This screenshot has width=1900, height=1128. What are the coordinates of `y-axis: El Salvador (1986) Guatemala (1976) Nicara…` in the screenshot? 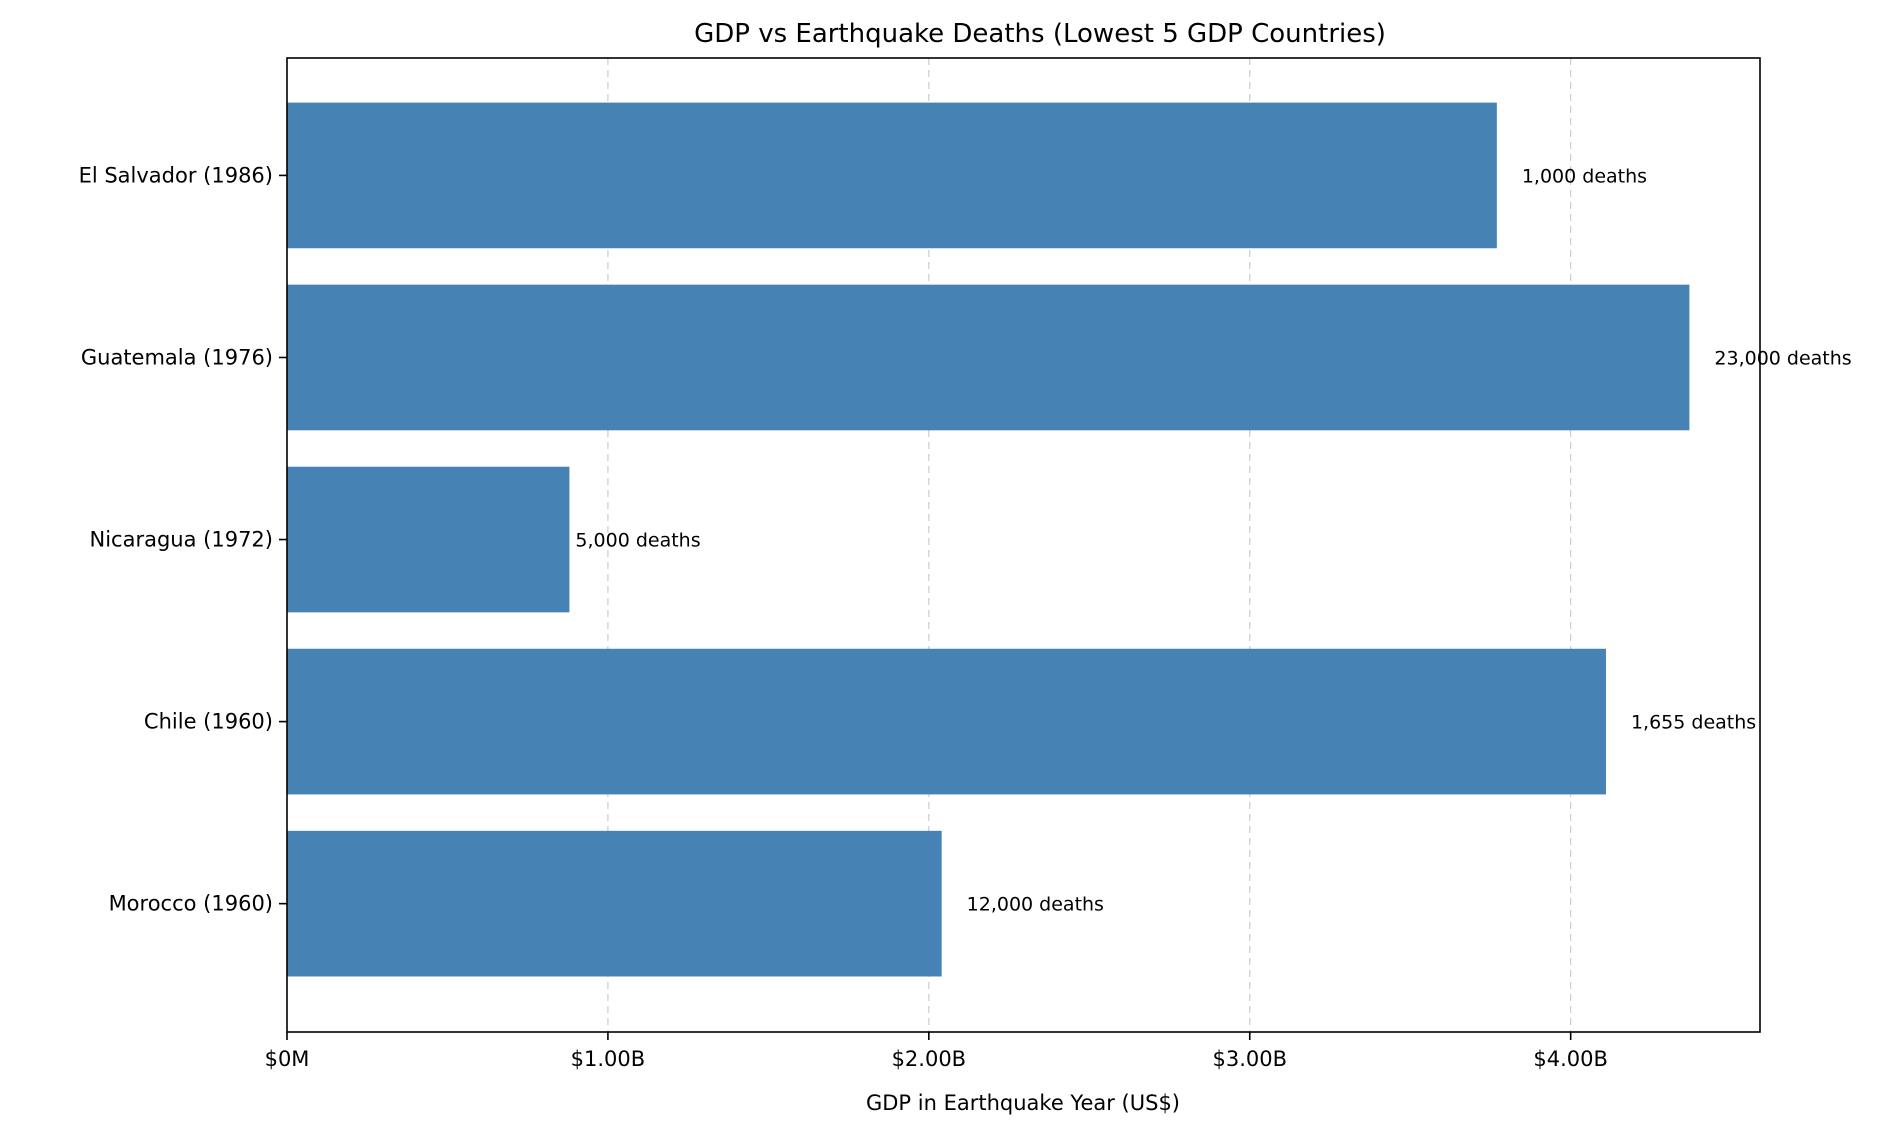 It's located at (183, 539).